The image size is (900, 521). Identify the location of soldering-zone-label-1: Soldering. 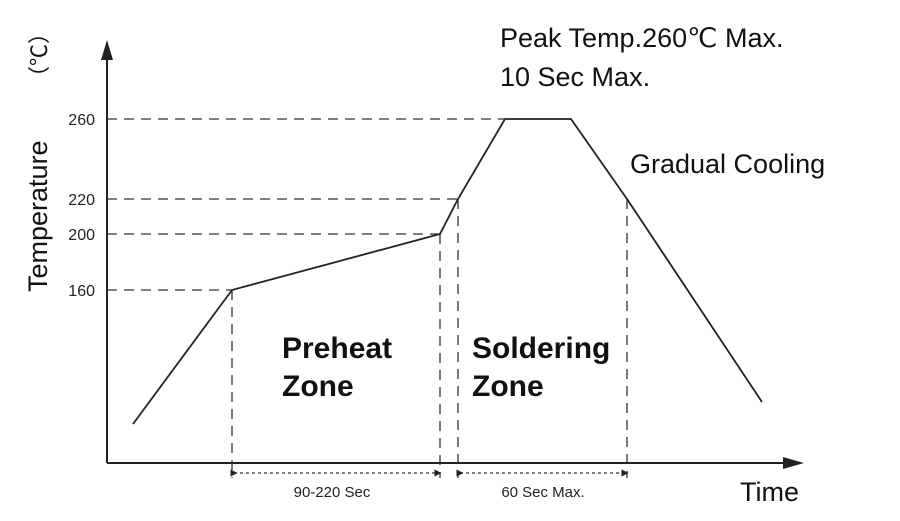
(541, 348).